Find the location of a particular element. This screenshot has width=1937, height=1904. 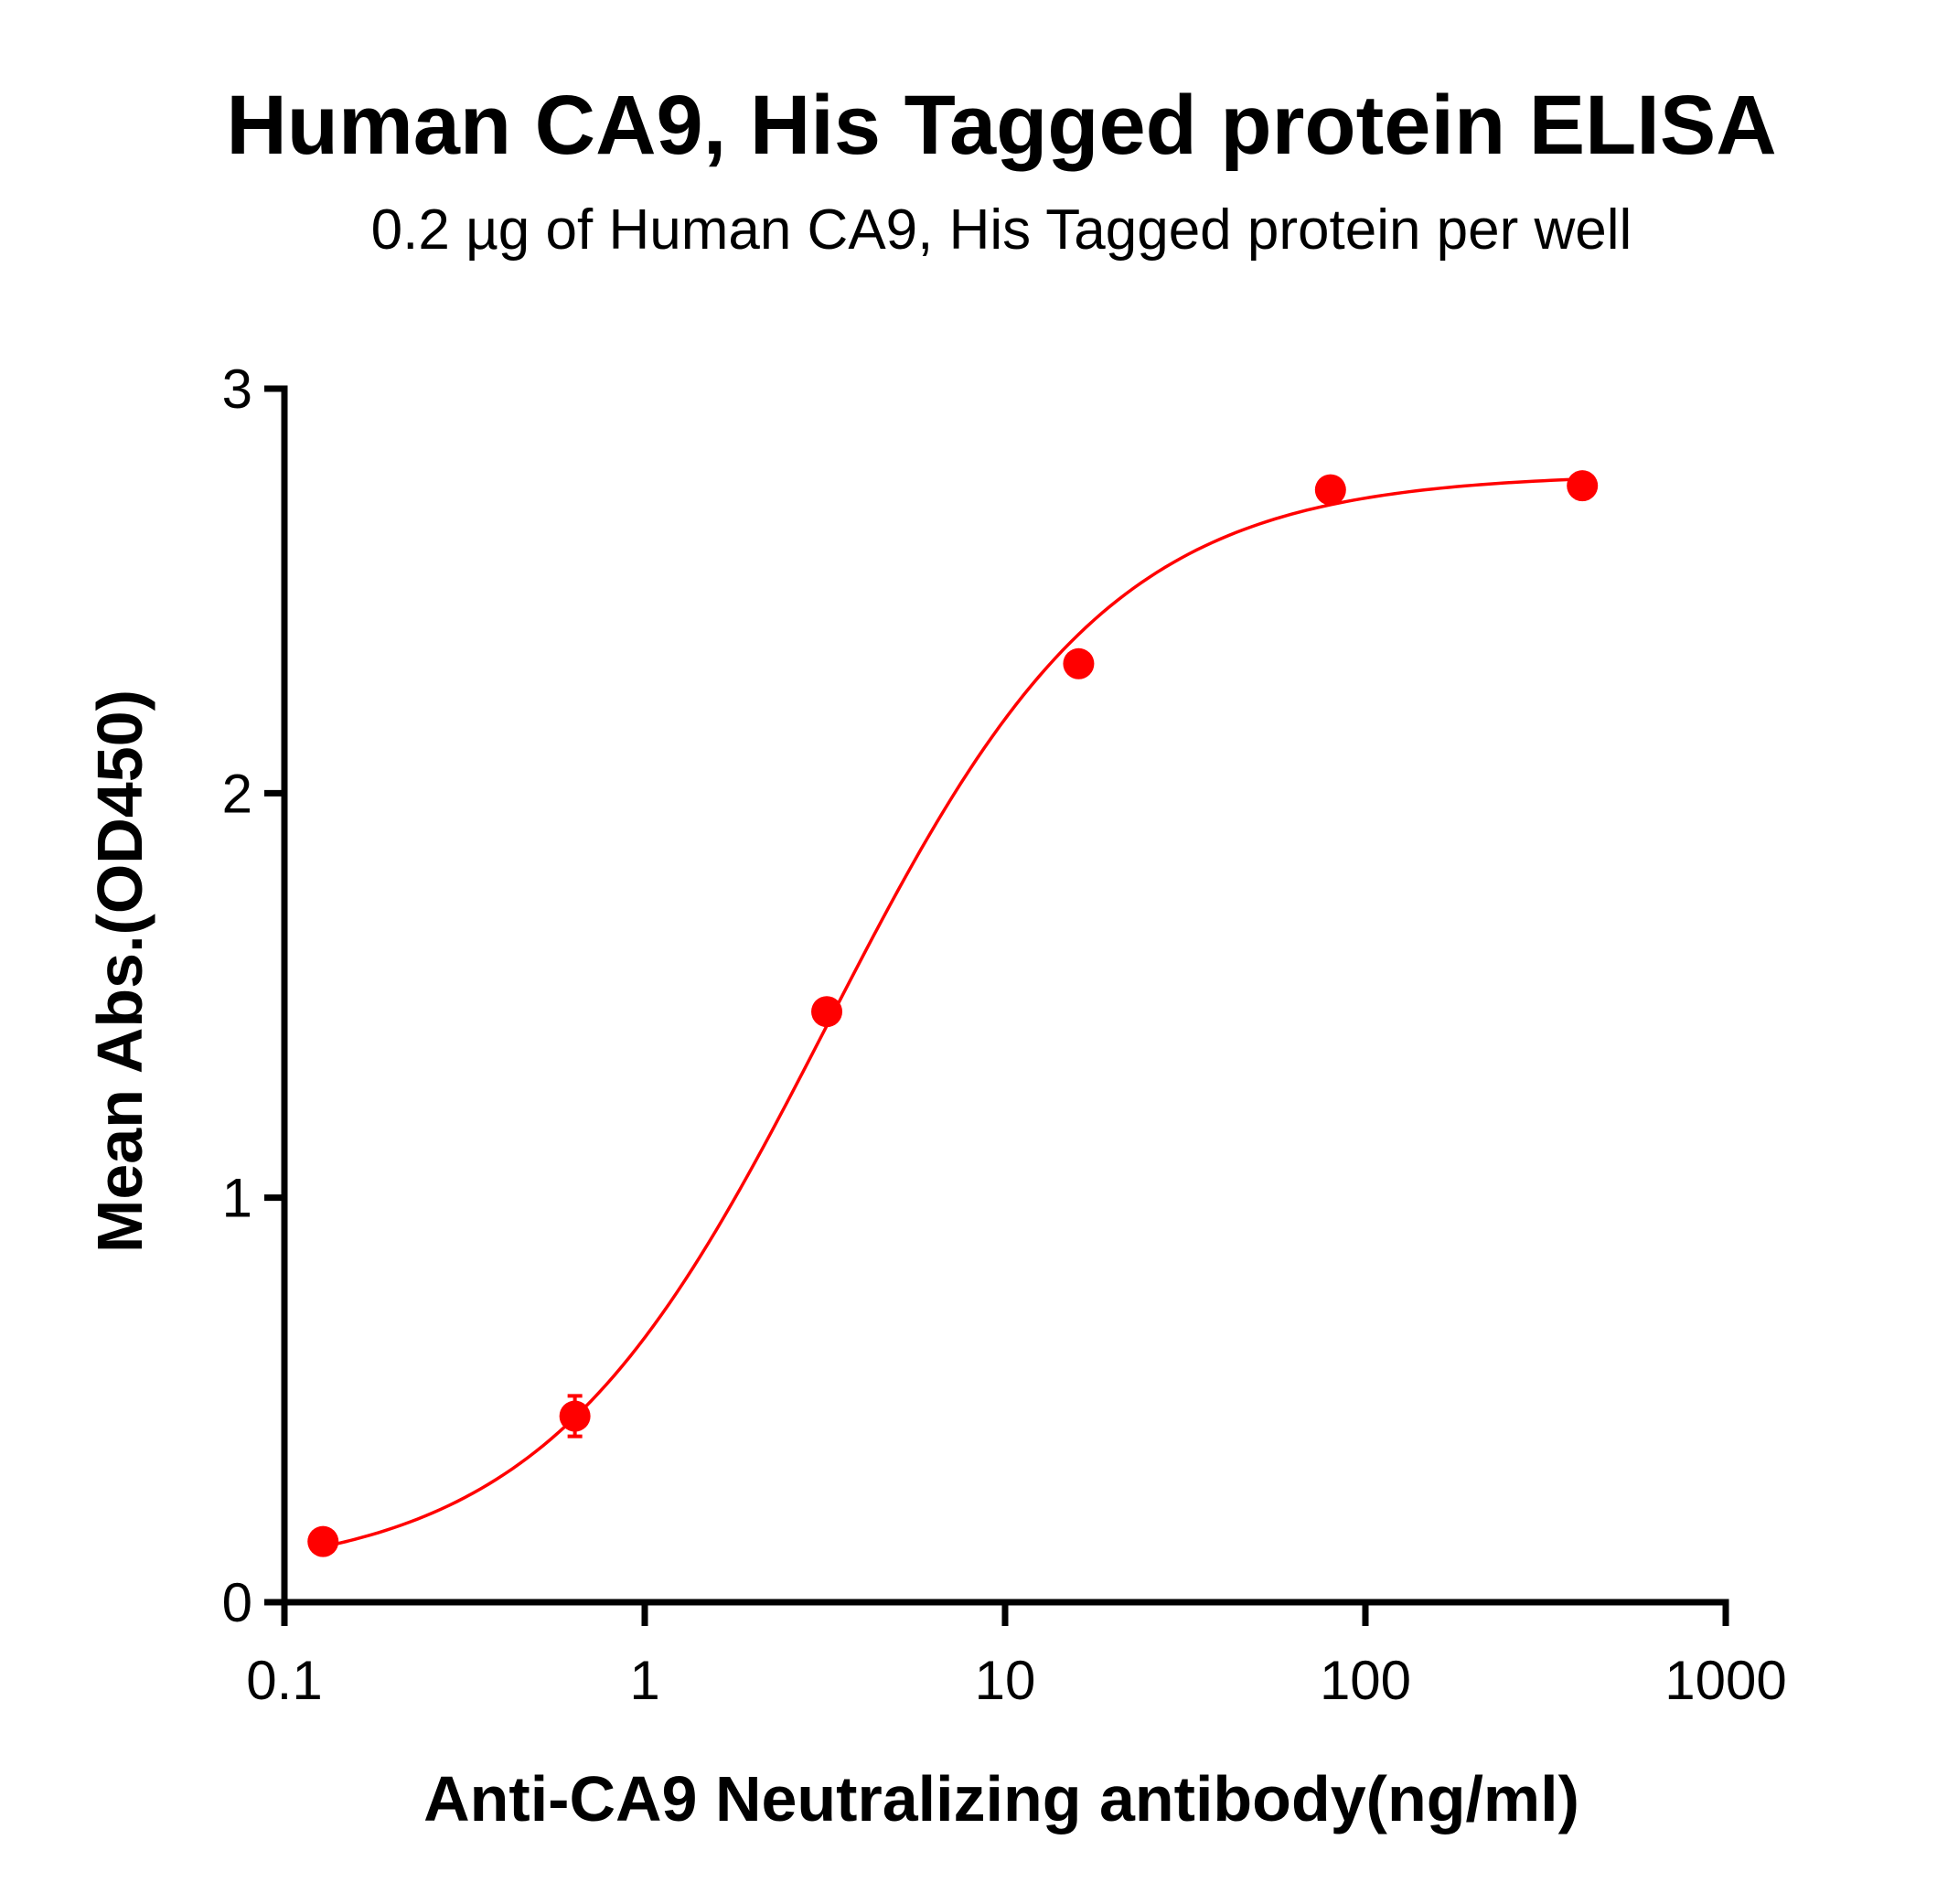

y-axis-ticks: 0 1 2 3 is located at coordinates (253, 995).